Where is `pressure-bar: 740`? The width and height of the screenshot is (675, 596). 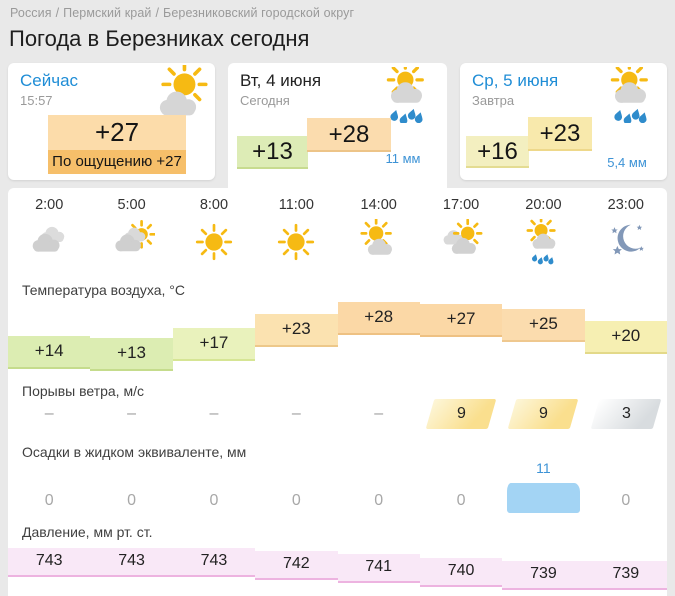 pressure-bar: 740 is located at coordinates (461, 572).